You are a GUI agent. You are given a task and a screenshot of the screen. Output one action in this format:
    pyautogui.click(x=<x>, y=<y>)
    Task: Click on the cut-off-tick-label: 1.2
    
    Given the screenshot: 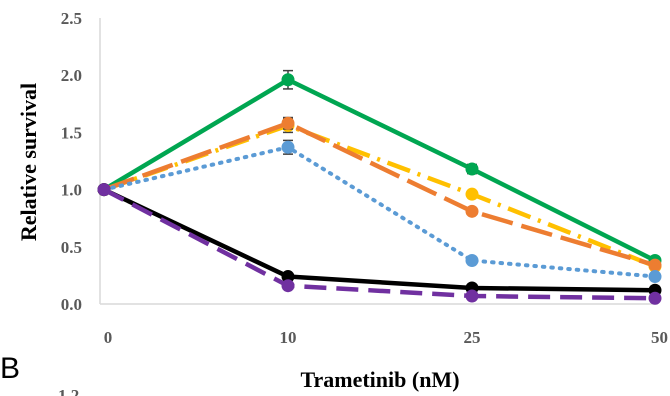 What is the action you would take?
    pyautogui.click(x=68, y=391)
    